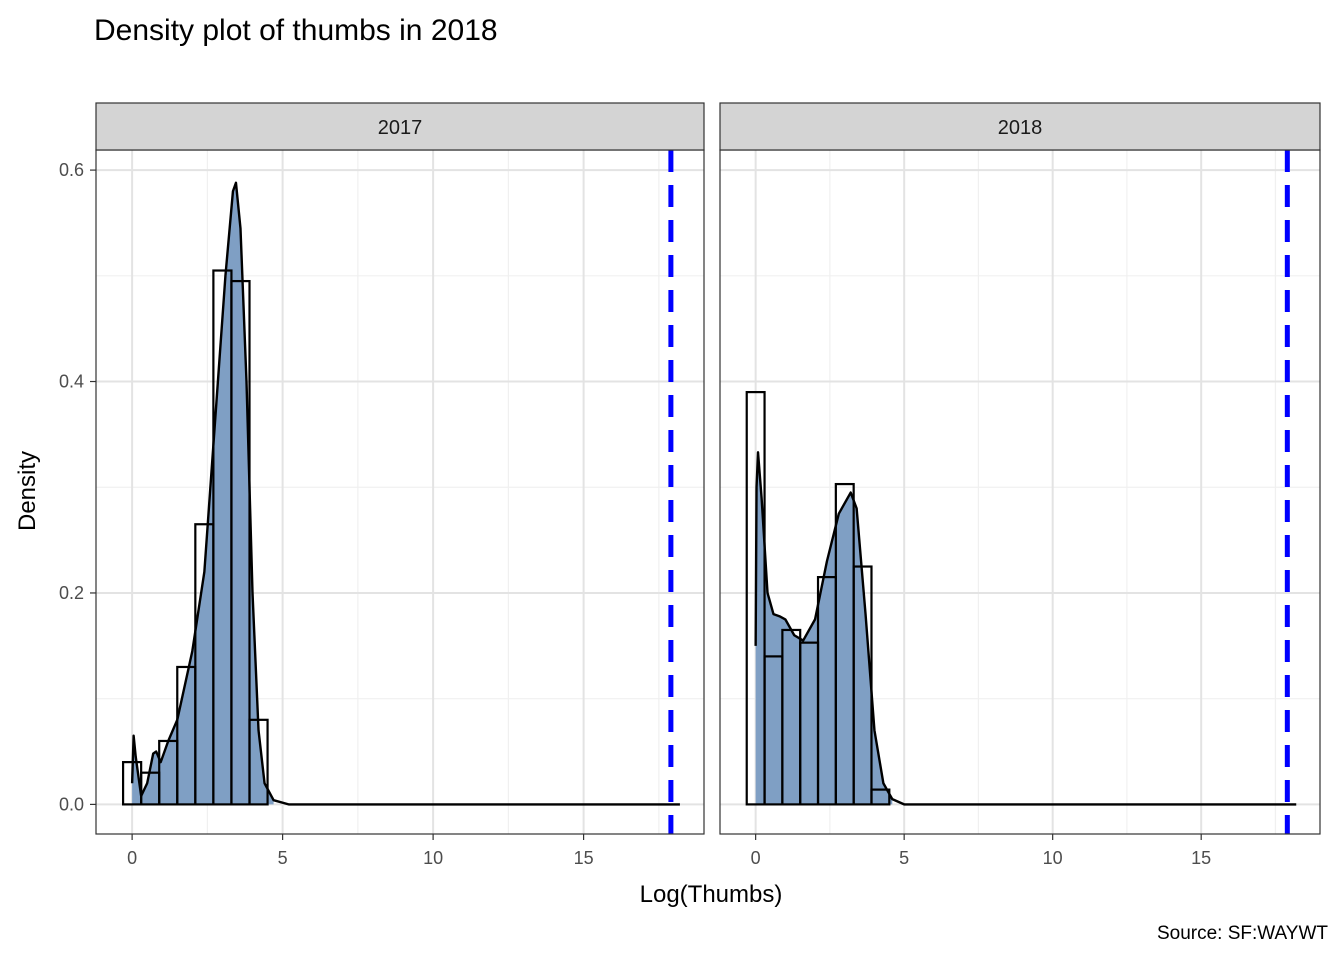 The width and height of the screenshot is (1344, 960). What do you see at coordinates (296, 30) in the screenshot?
I see `chart-title: Density plot of thumbs in 2018` at bounding box center [296, 30].